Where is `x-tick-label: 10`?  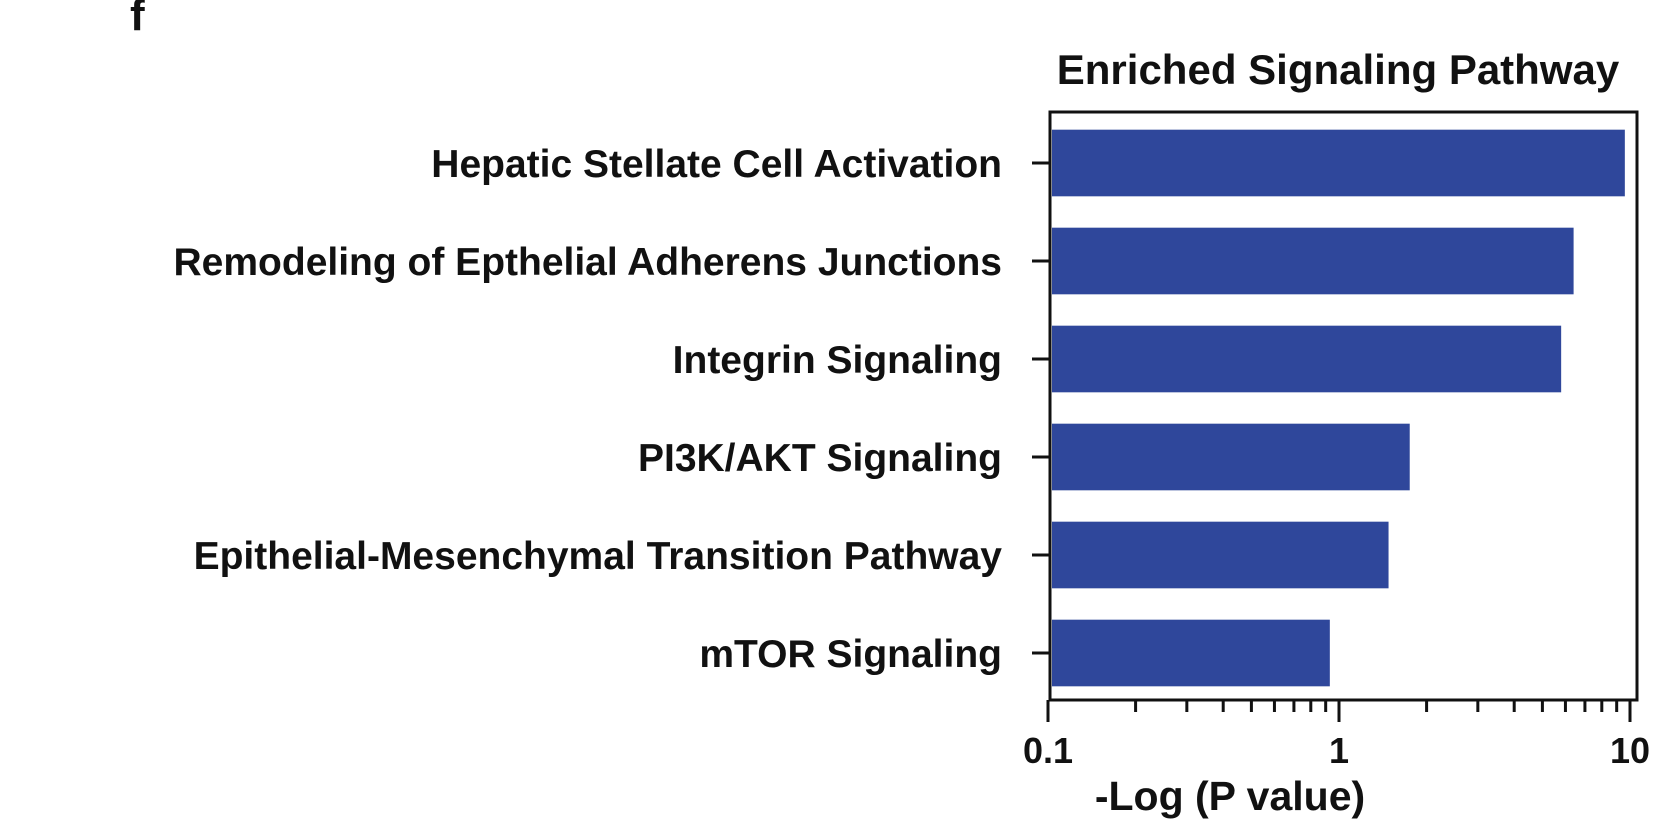
x-tick-label: 10 is located at coordinates (1630, 750).